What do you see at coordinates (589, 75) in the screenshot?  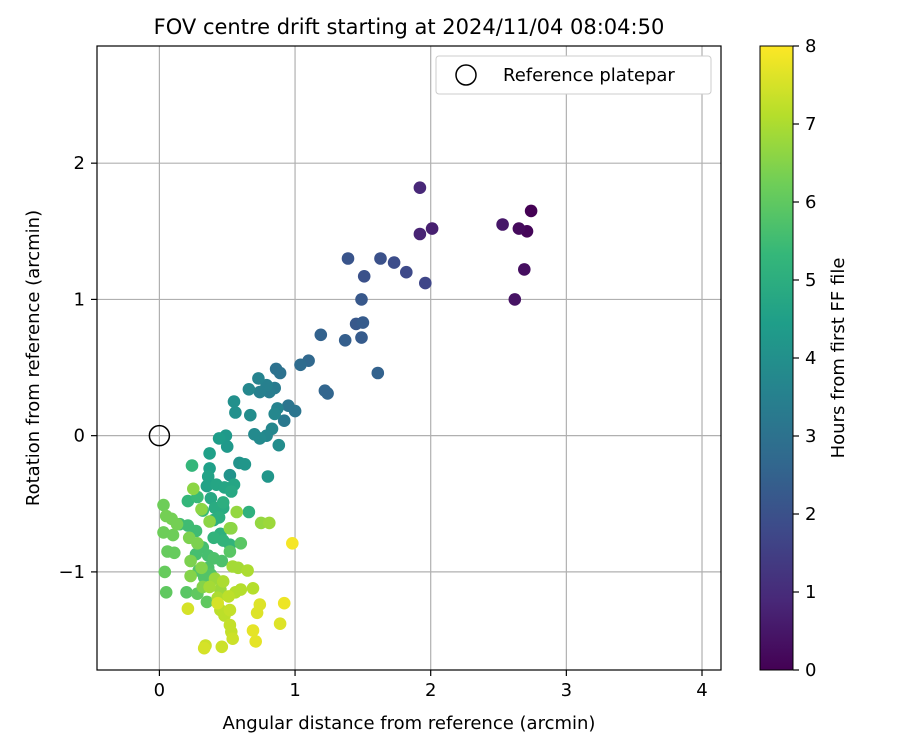 I see `legend-label-reference: Reference platepar` at bounding box center [589, 75].